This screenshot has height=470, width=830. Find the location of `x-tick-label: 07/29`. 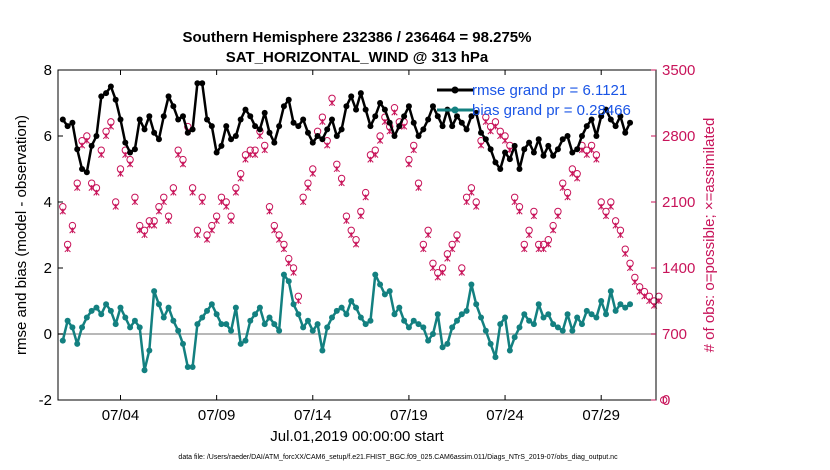

x-tick-label: 07/29 is located at coordinates (601, 415).